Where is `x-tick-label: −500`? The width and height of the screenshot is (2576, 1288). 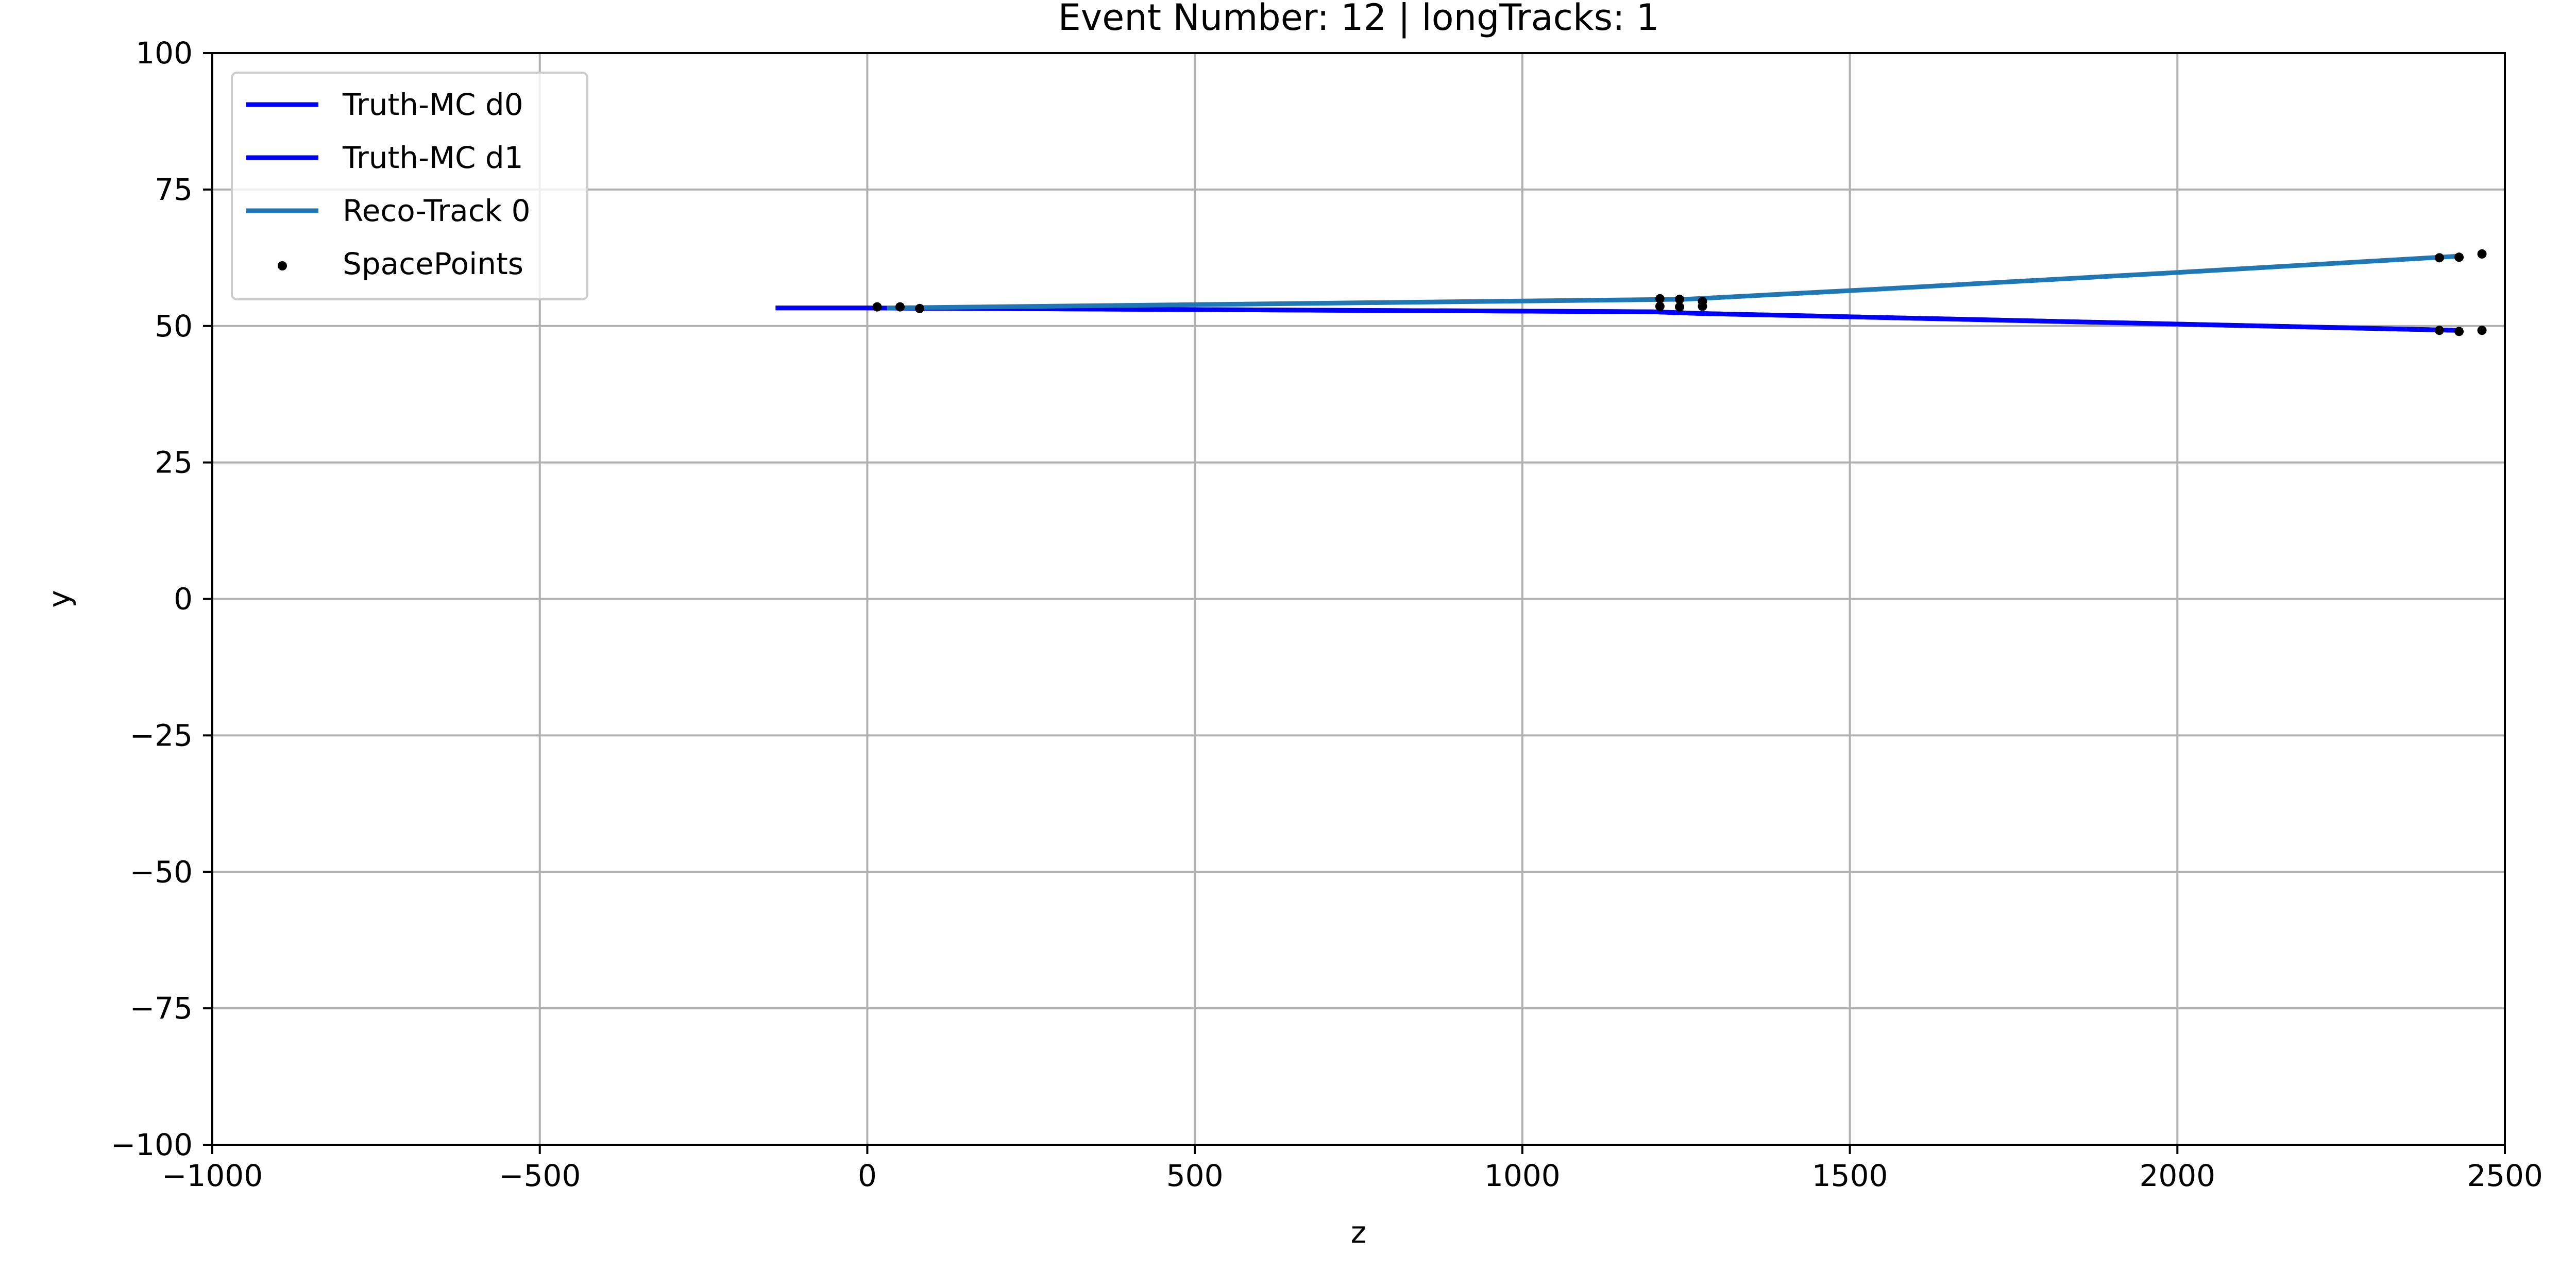
x-tick-label: −500 is located at coordinates (540, 1176).